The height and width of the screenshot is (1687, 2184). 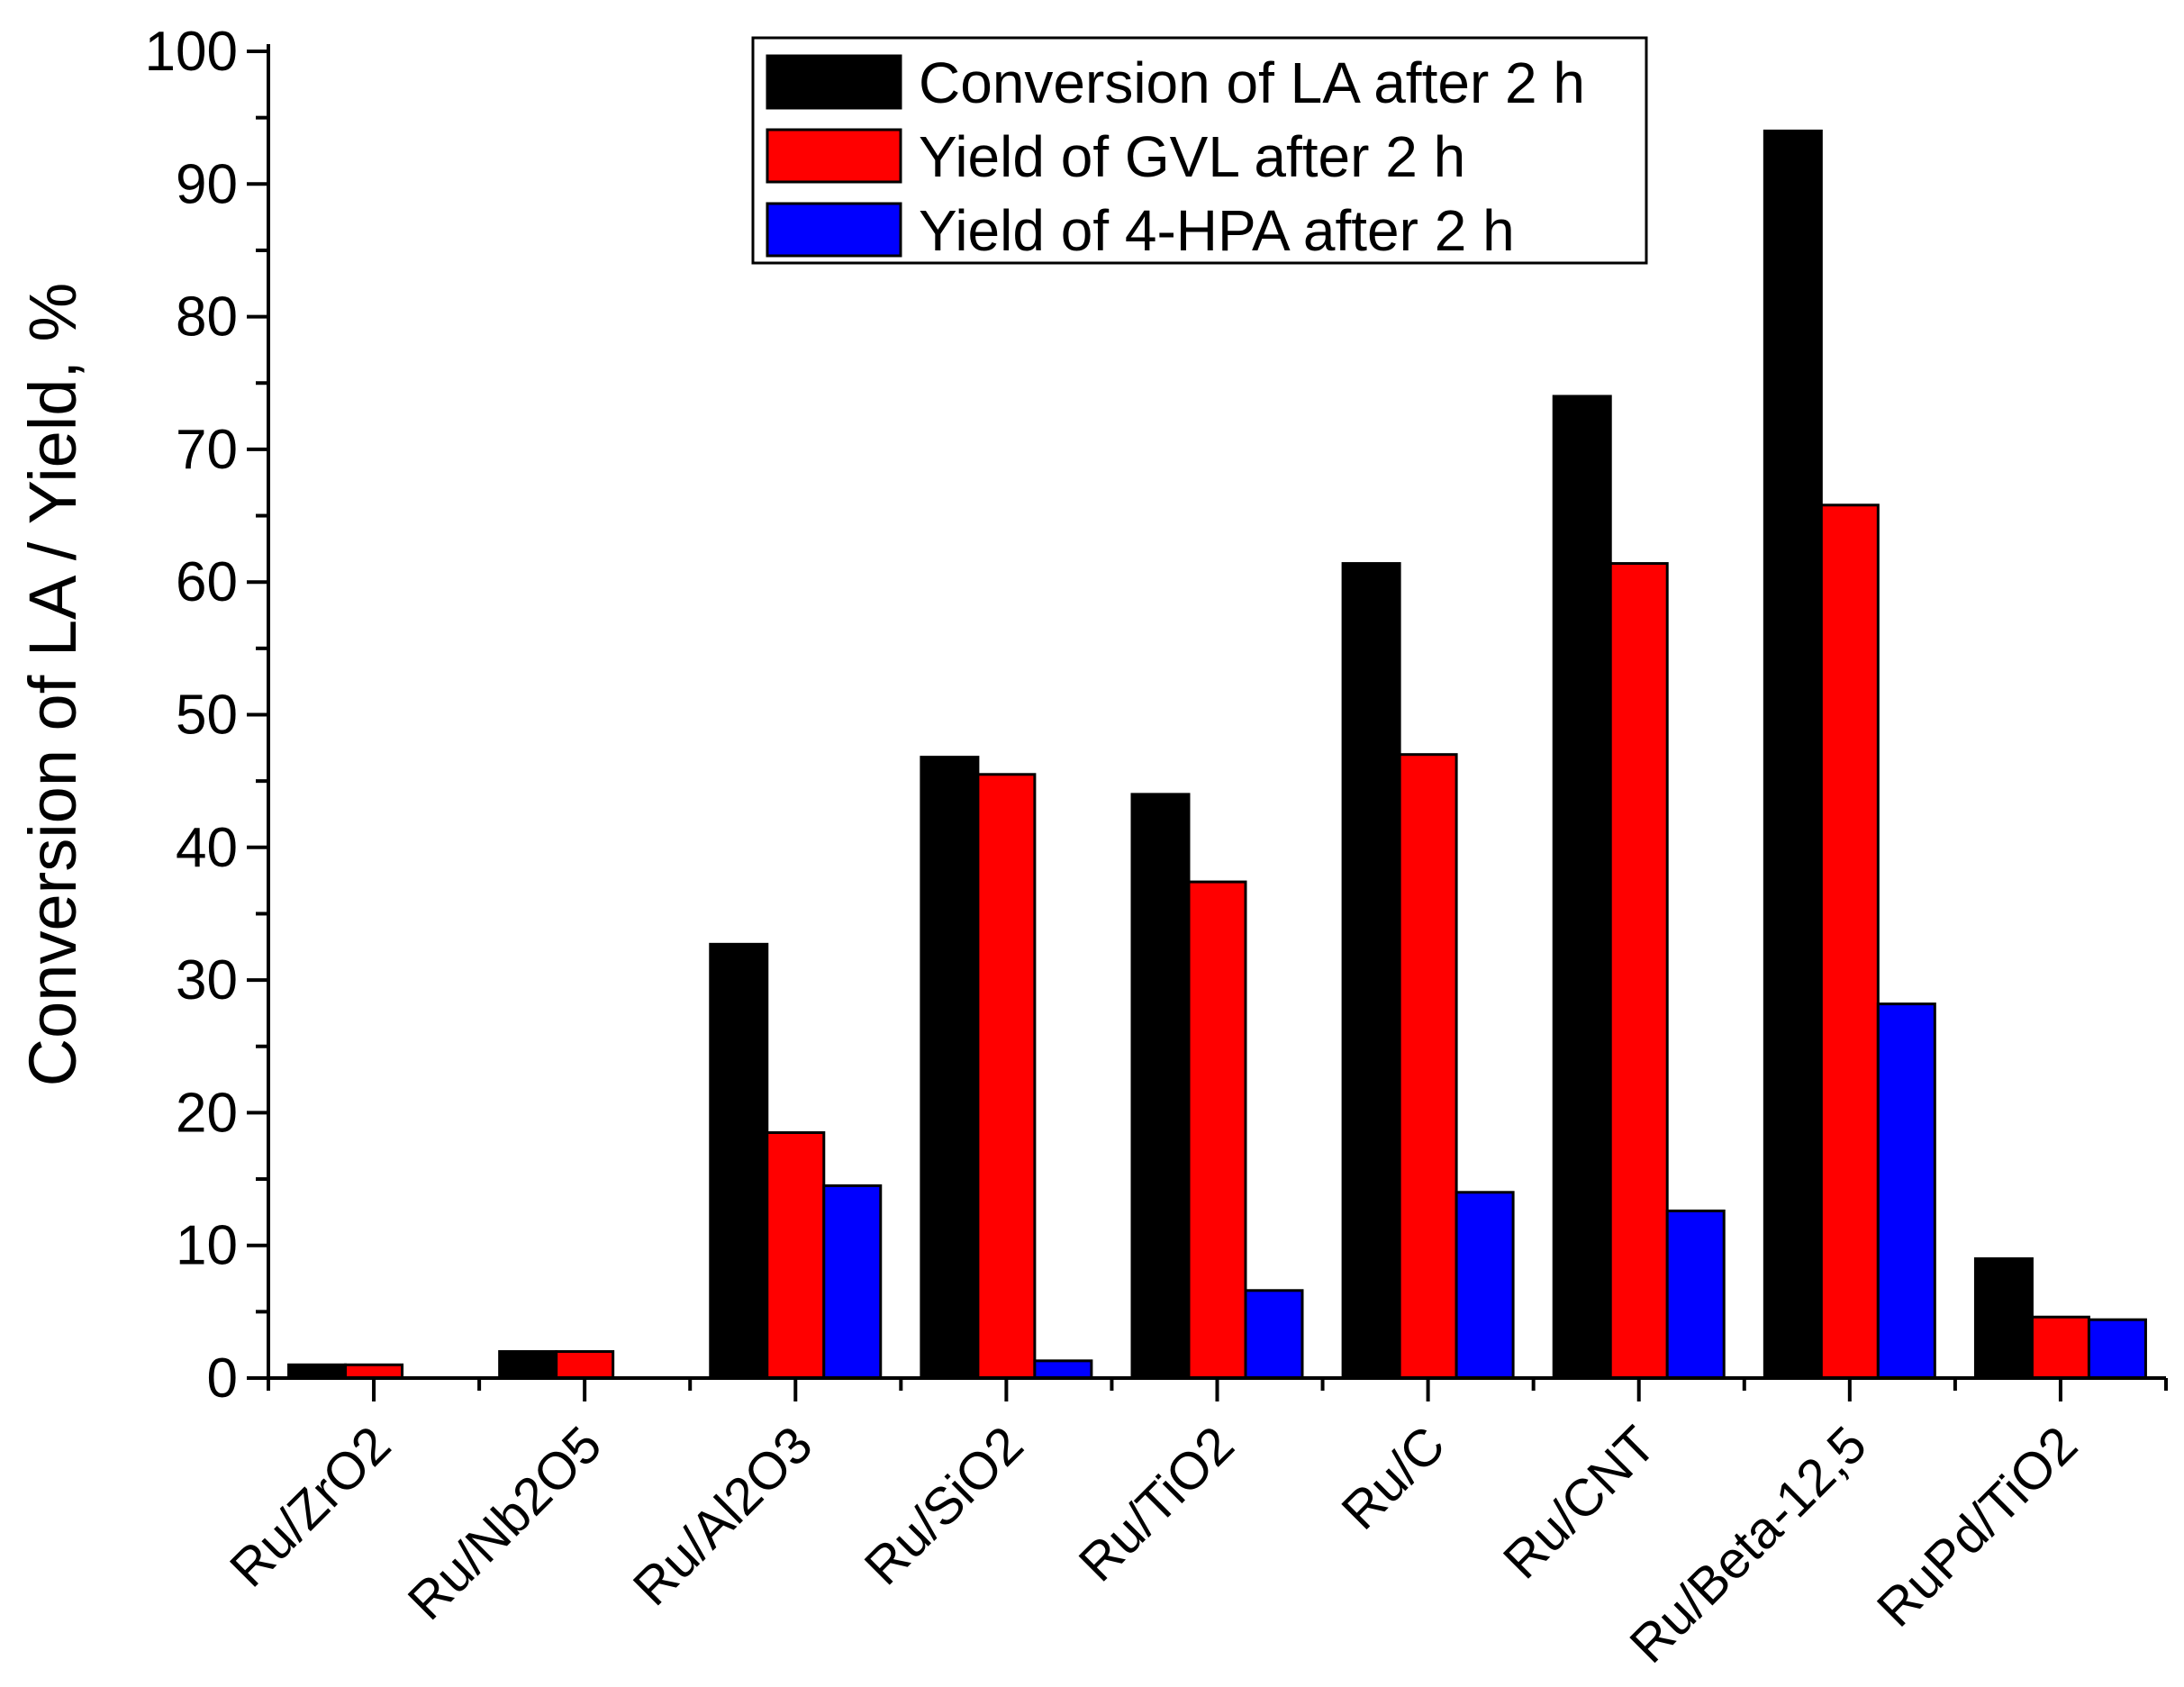 I want to click on y-tick-label: 10, so click(x=207, y=1246).